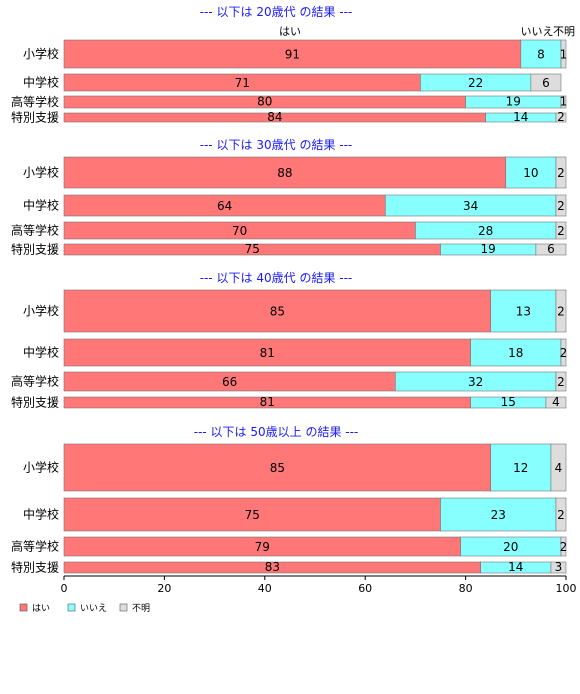 The image size is (580, 694). What do you see at coordinates (229, 382) in the screenshot?
I see `segment-value-label: 66` at bounding box center [229, 382].